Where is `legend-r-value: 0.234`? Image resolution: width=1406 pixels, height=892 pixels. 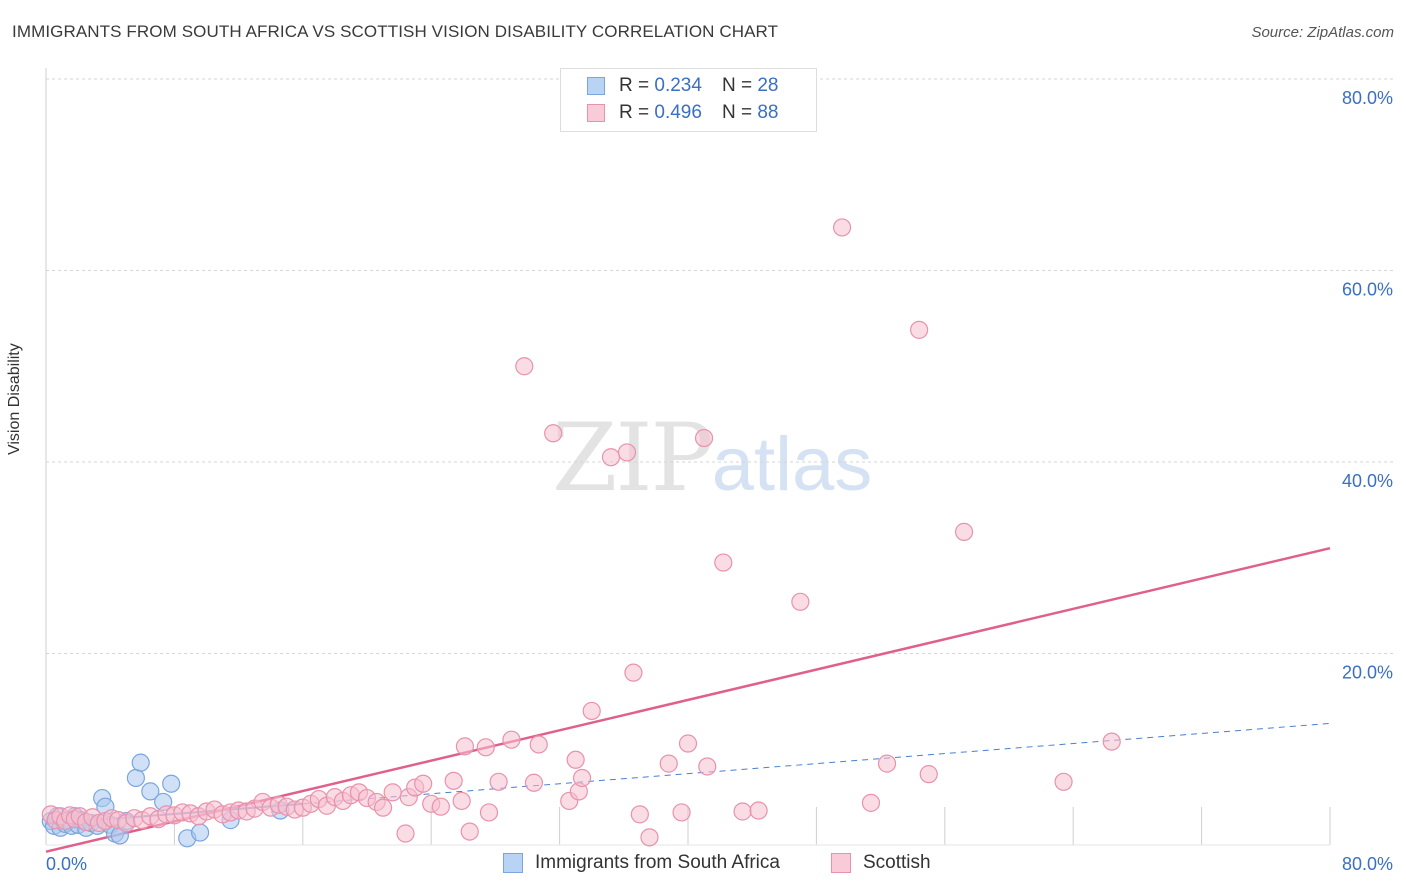
legend-r-value: 0.234 is located at coordinates (678, 85).